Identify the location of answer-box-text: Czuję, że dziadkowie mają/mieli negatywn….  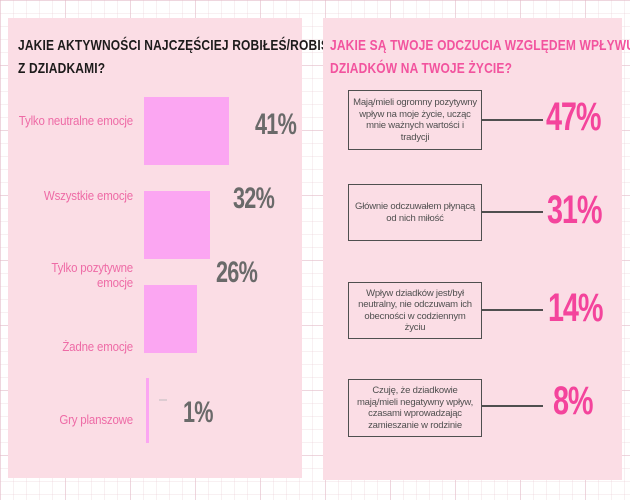
(415, 408).